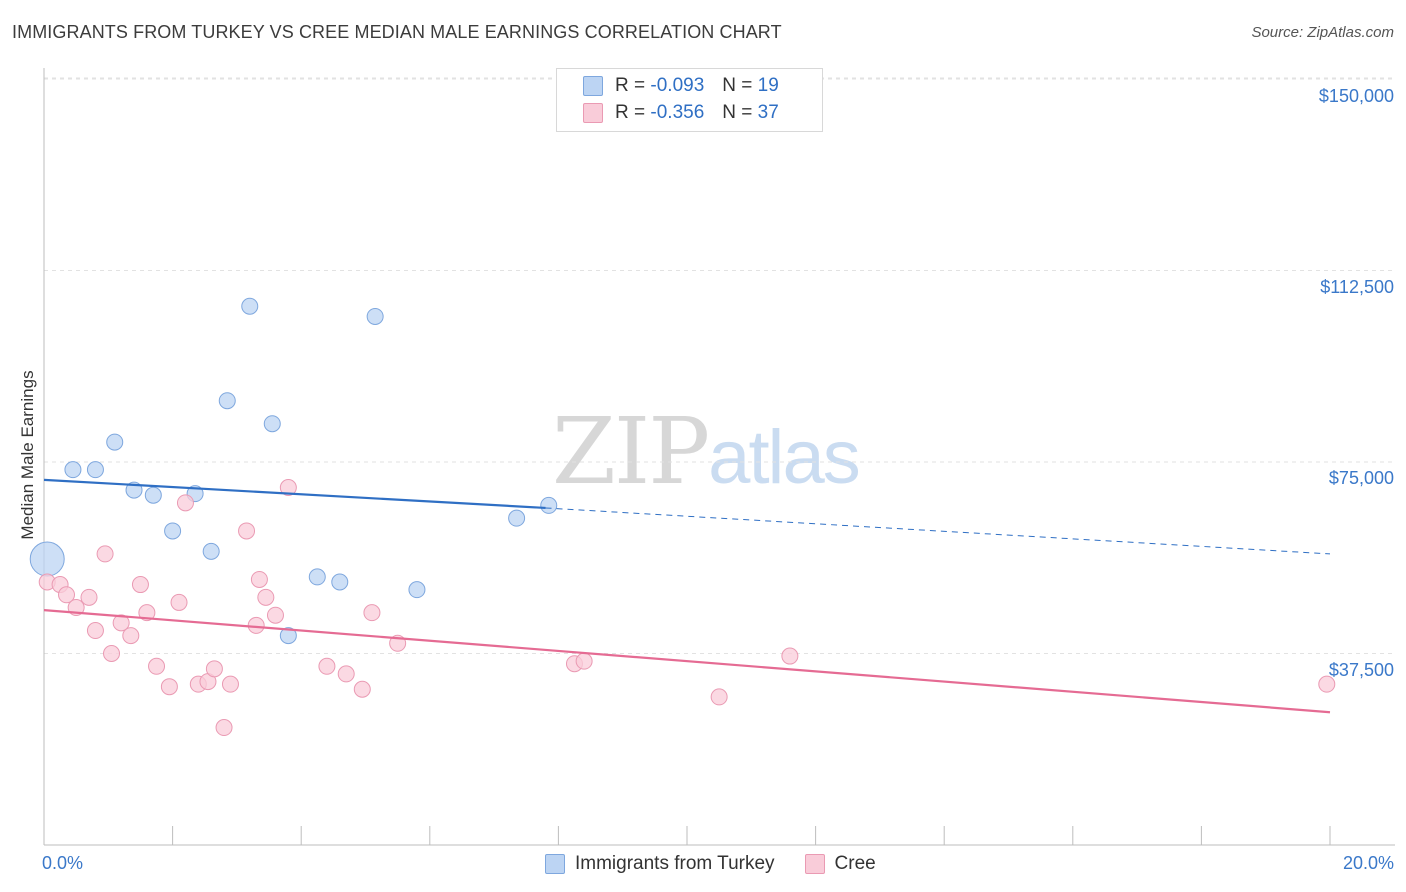 This screenshot has width=1406, height=892. I want to click on turkey-trend-extension, so click(938, 531).